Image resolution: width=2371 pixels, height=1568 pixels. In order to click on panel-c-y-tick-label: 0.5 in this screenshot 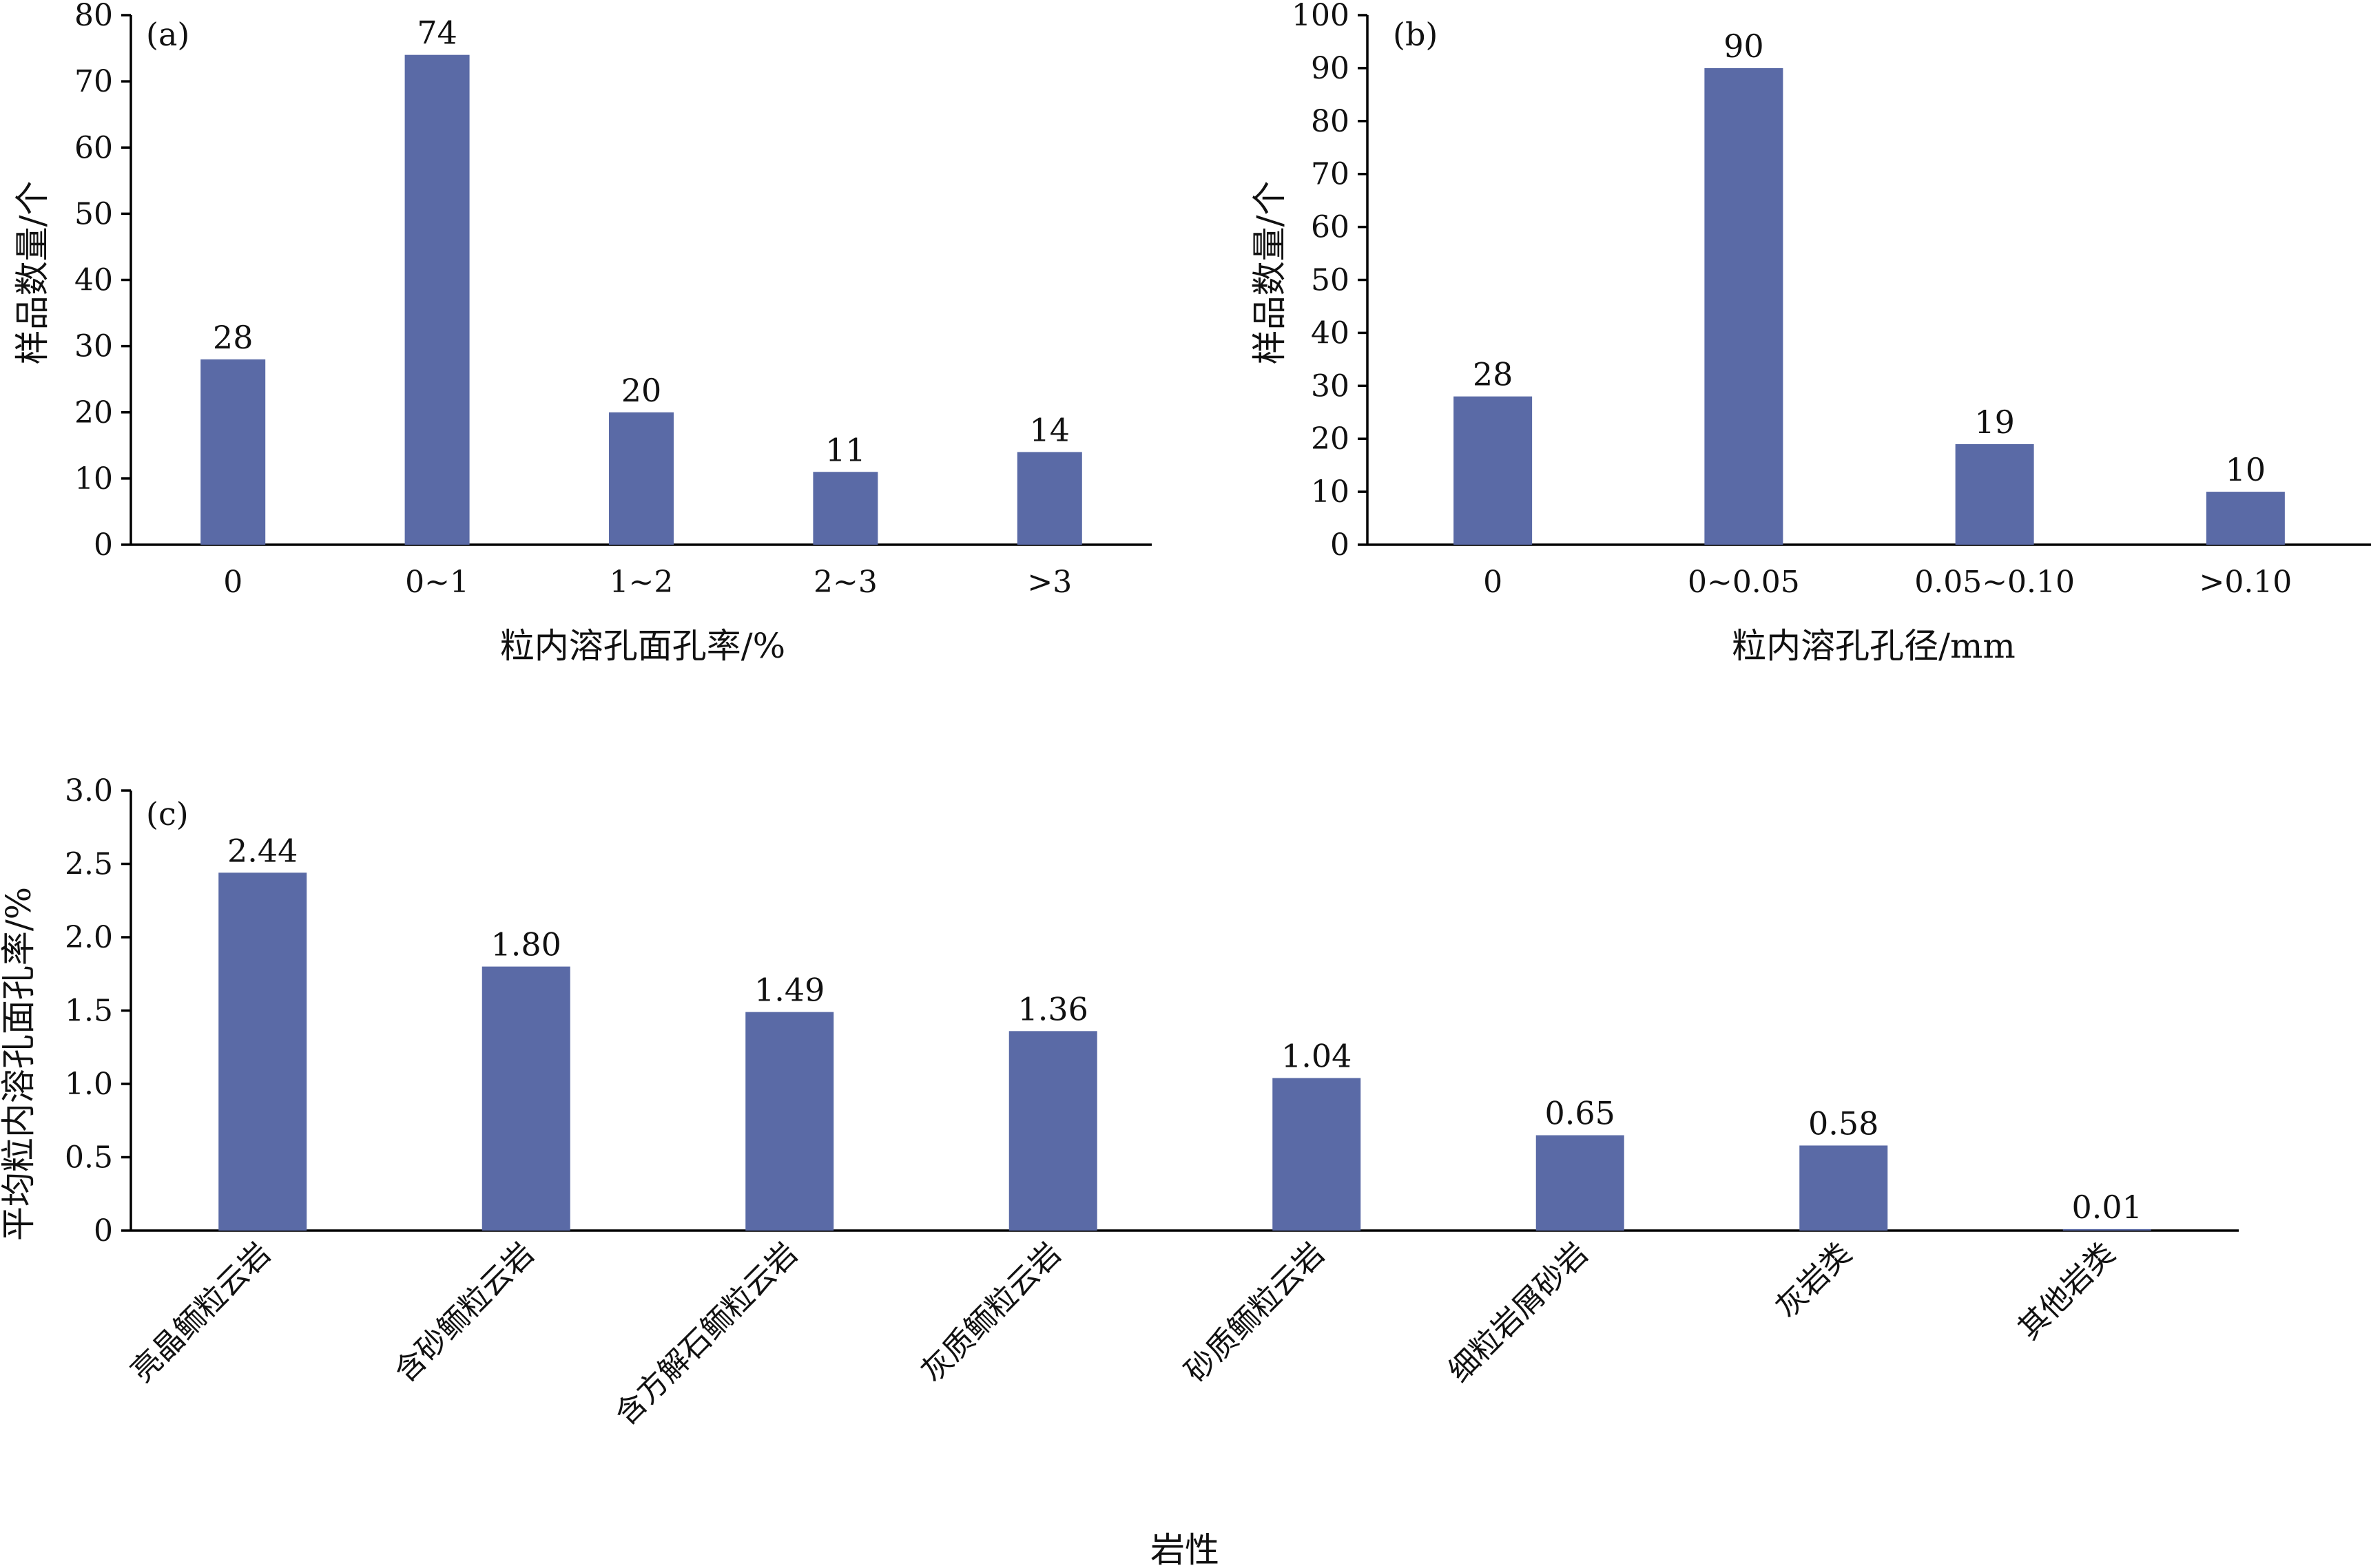, I will do `click(89, 1157)`.